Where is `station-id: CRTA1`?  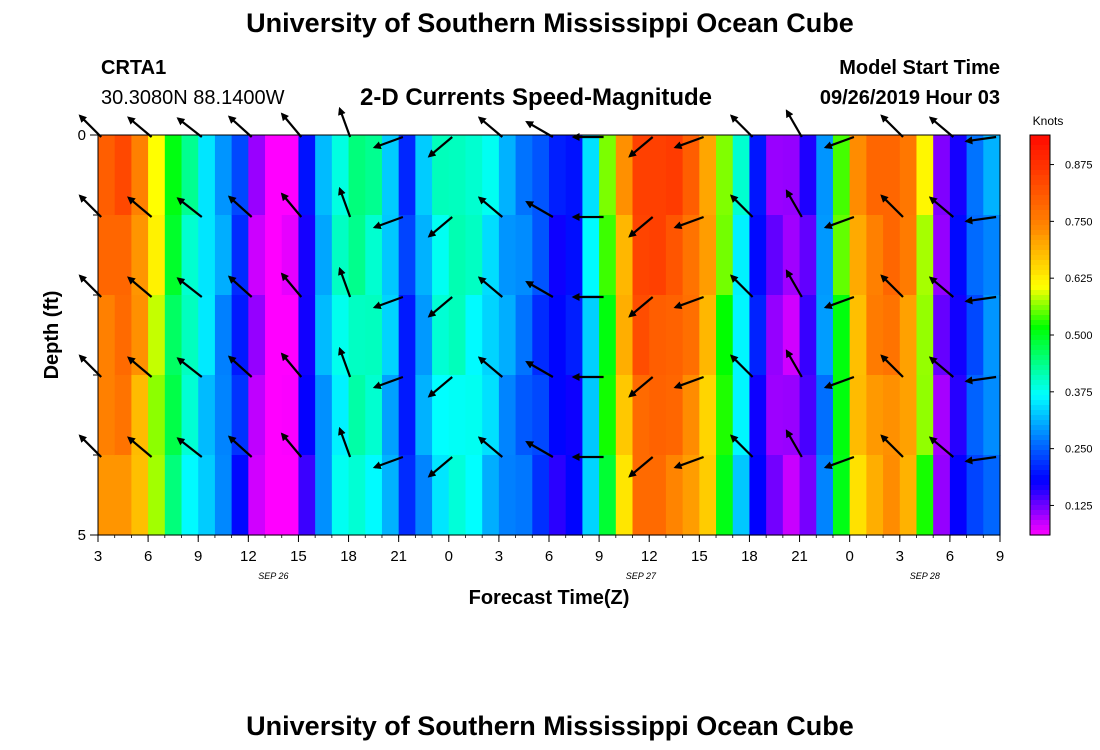
station-id: CRTA1 is located at coordinates (134, 68).